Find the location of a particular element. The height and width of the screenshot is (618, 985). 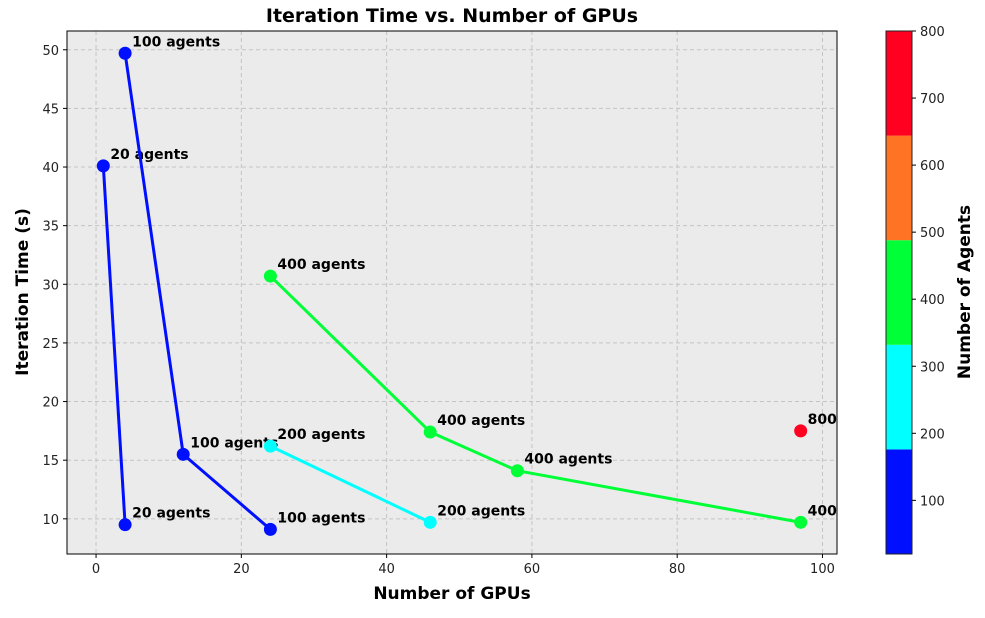

y-tick-label: 35 is located at coordinates (50, 227).